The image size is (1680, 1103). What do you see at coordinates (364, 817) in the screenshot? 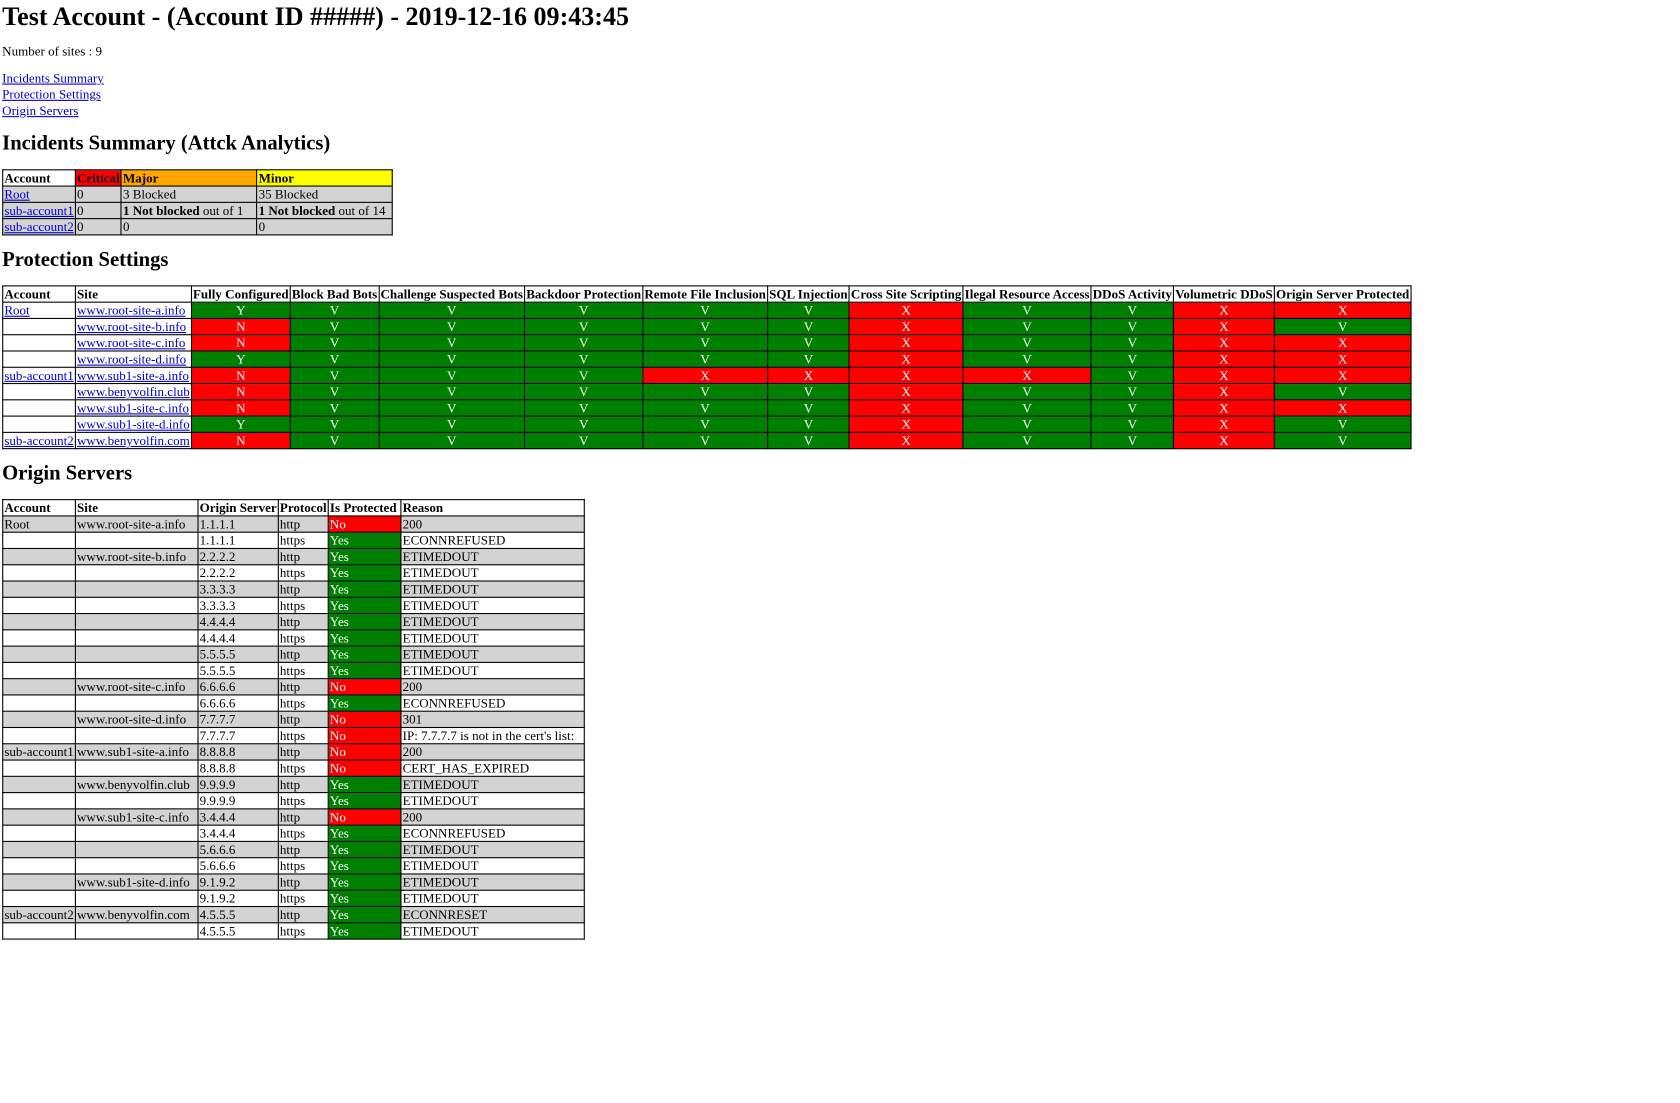
I see `is-protected-cell: No` at bounding box center [364, 817].